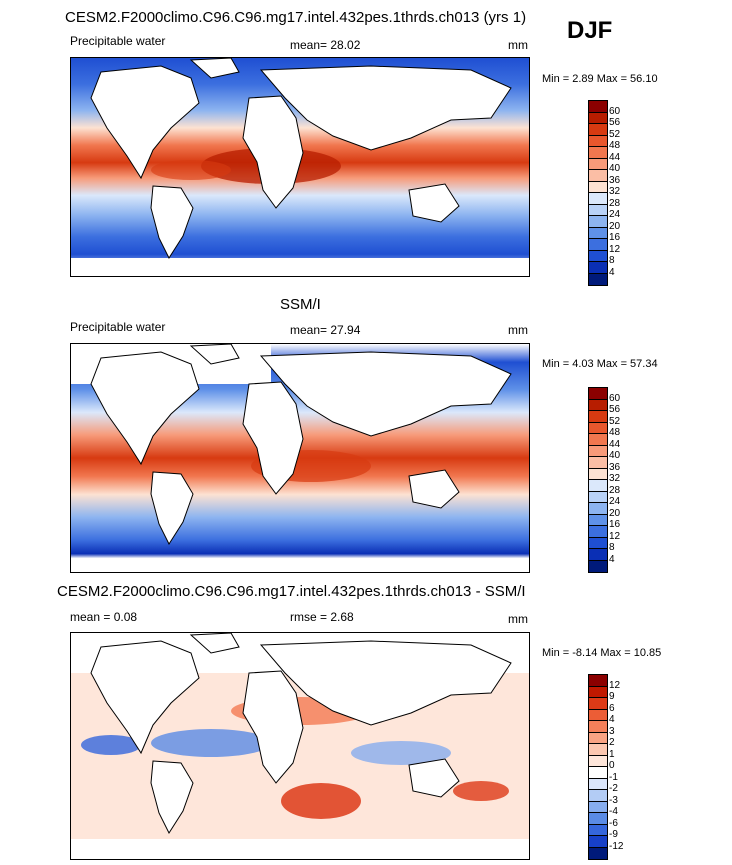 The width and height of the screenshot is (732, 865). Describe the element at coordinates (118, 327) in the screenshot. I see `panel-2-variable-label: Precipitable water` at that location.